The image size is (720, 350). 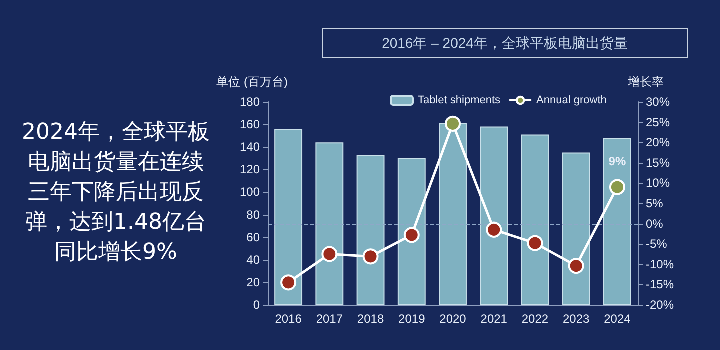 What do you see at coordinates (618, 319) in the screenshot?
I see `x-tick-label: 2024` at bounding box center [618, 319].